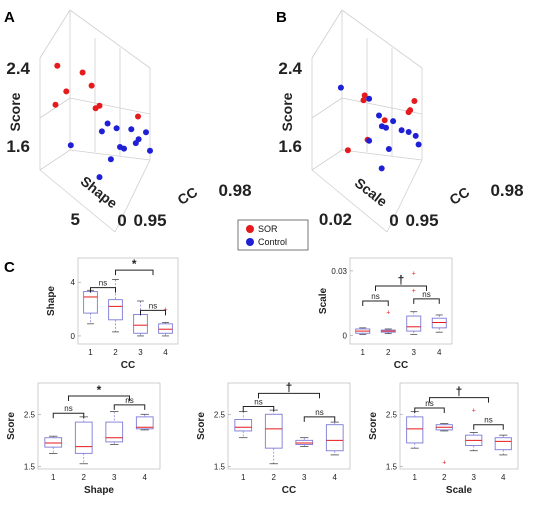 The width and height of the screenshot is (550, 512). Describe the element at coordinates (401, 280) in the screenshot. I see `panel-c2-bracket-label-2: †` at that location.